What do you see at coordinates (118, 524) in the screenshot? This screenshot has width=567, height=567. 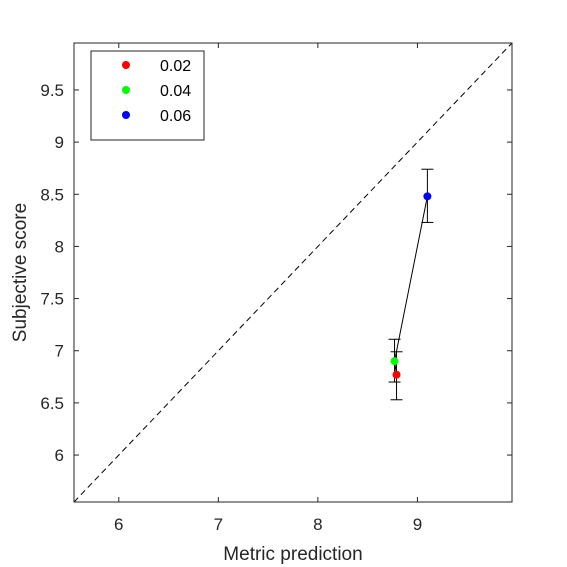 I see `x-tick-label: 6` at bounding box center [118, 524].